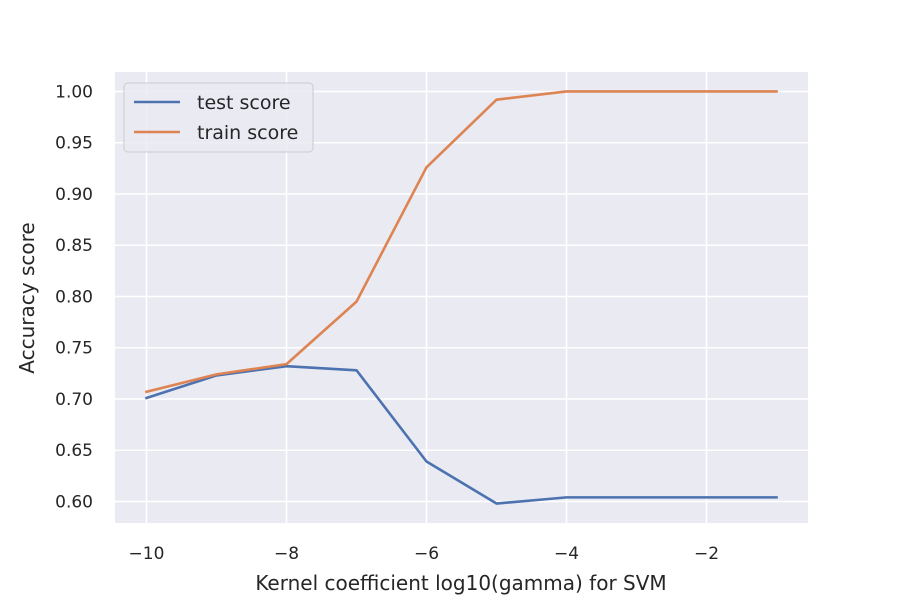 This screenshot has width=900, height=600. Describe the element at coordinates (74, 451) in the screenshot. I see `y-tick-label: 0.65` at that location.